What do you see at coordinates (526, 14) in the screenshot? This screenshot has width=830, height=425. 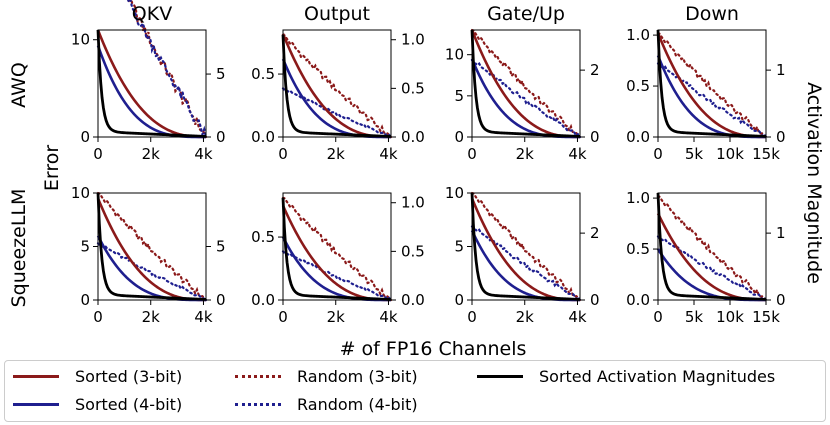 I see `panel-title-awq-3: Gate/Up` at bounding box center [526, 14].